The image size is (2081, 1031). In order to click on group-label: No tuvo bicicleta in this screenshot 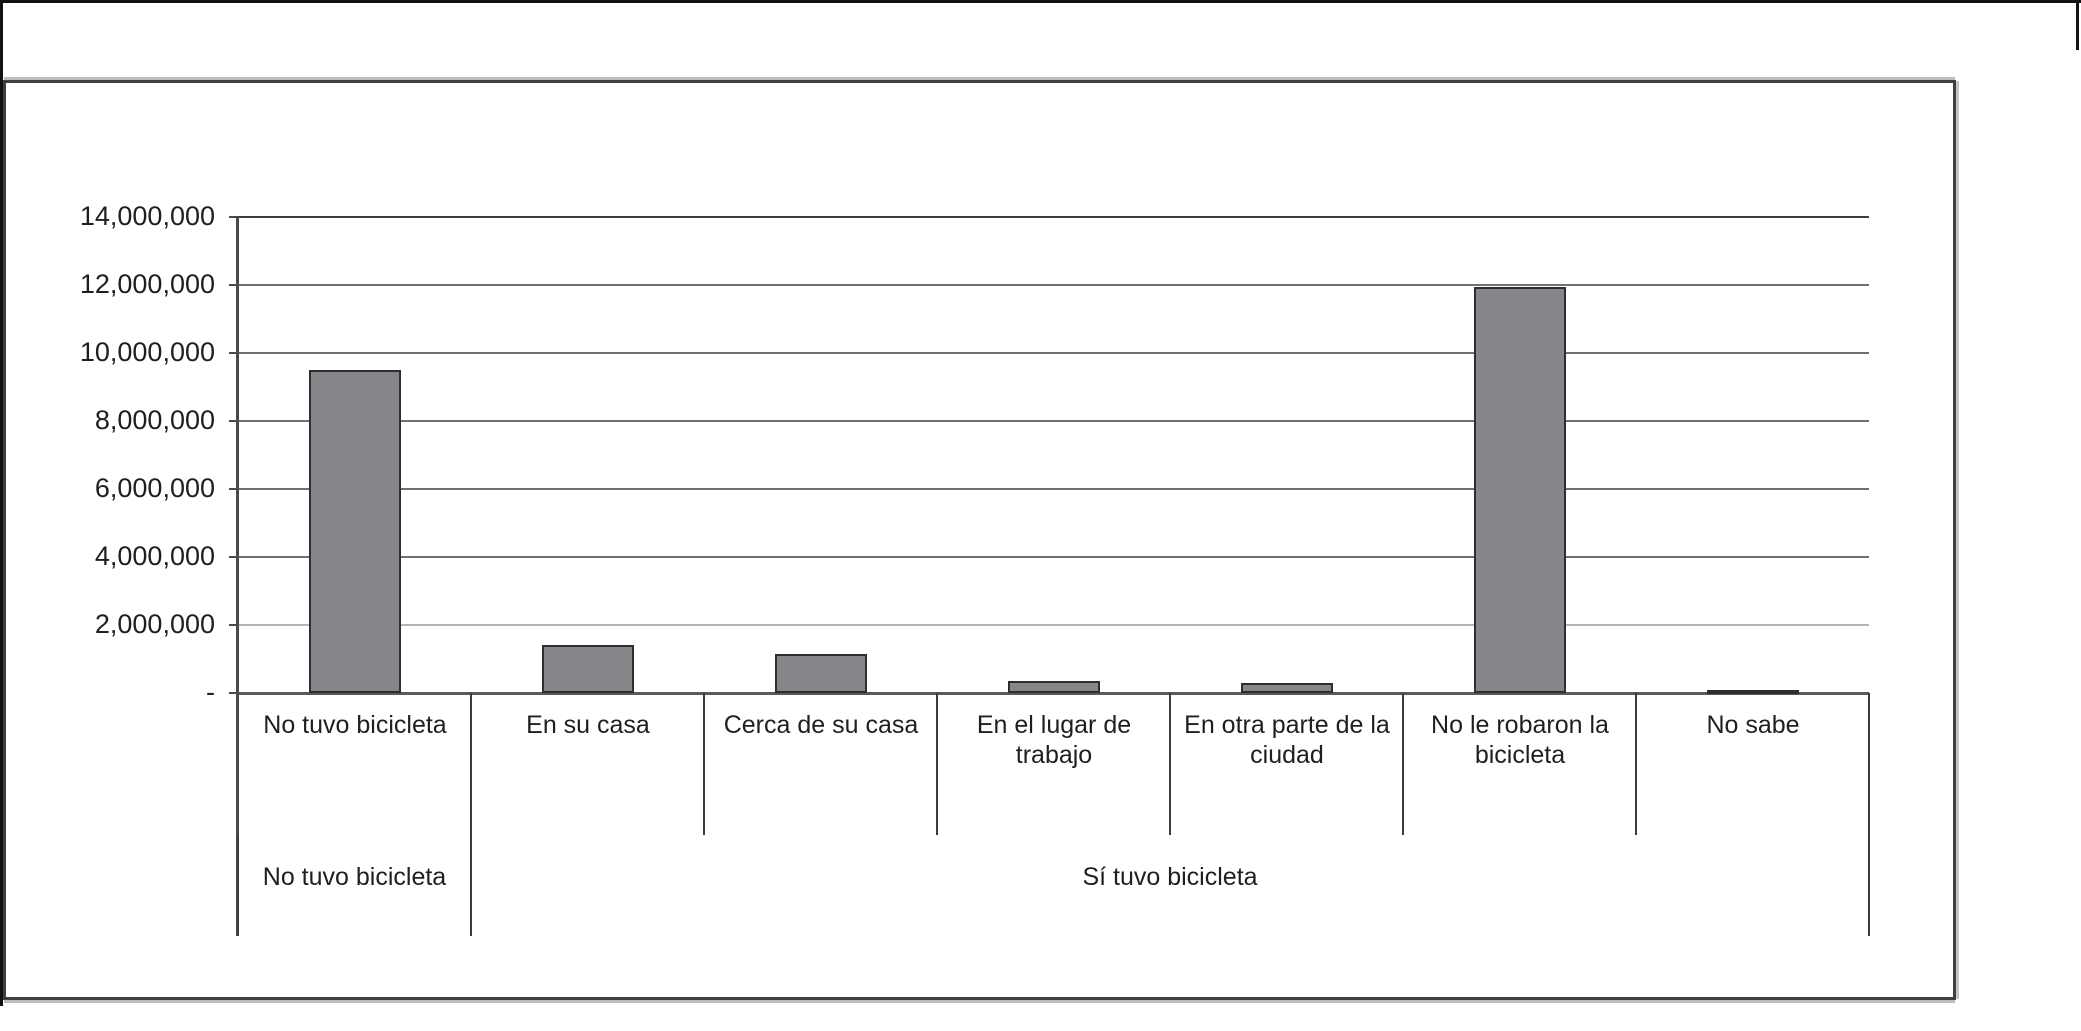, I will do `click(354, 877)`.